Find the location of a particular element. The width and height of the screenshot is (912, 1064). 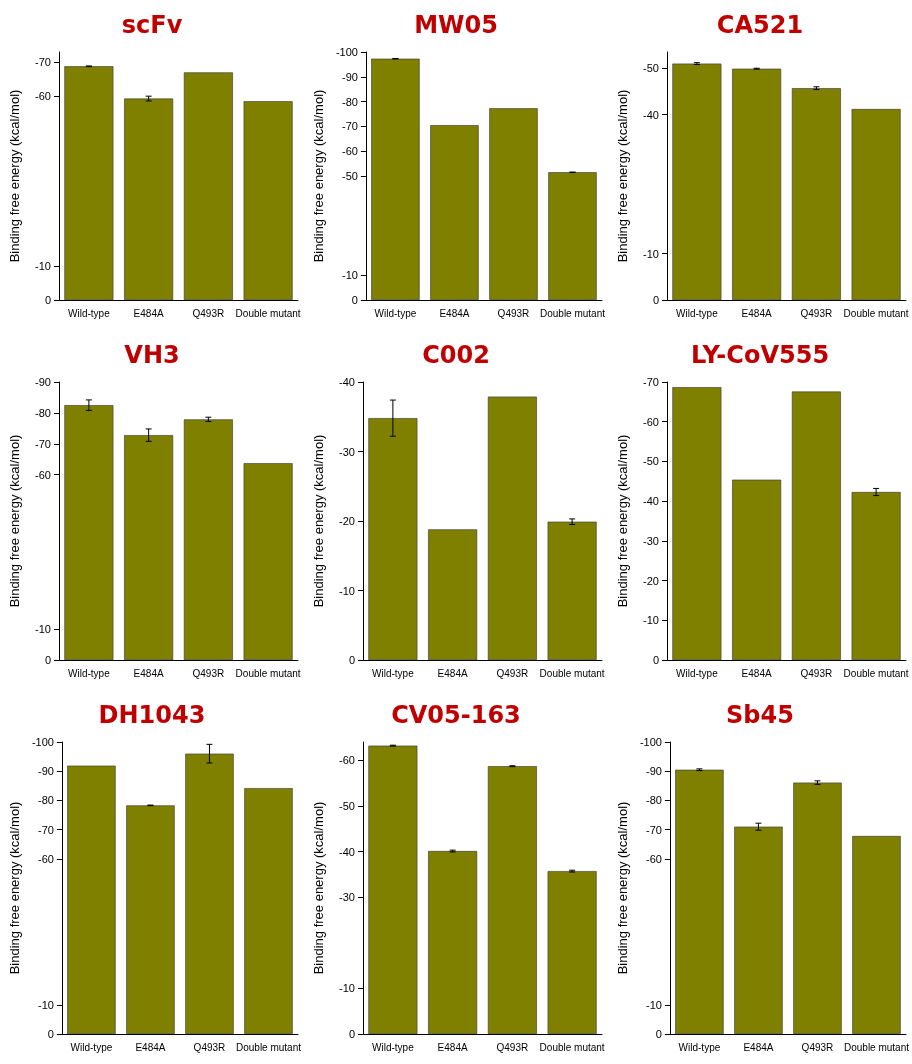

chart-title: CA521 is located at coordinates (760, 25).